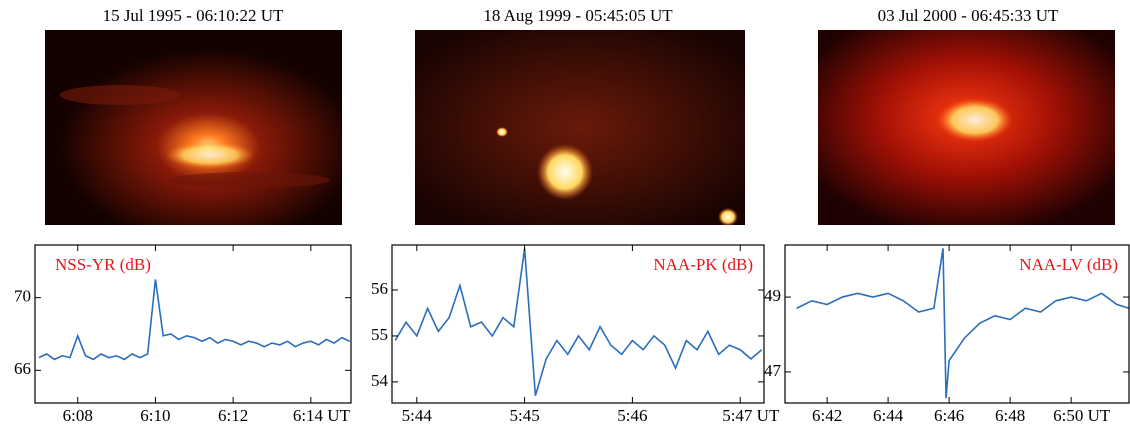 The width and height of the screenshot is (1130, 433). What do you see at coordinates (632, 415) in the screenshot?
I see `x-tick-label: 5:46` at bounding box center [632, 415].